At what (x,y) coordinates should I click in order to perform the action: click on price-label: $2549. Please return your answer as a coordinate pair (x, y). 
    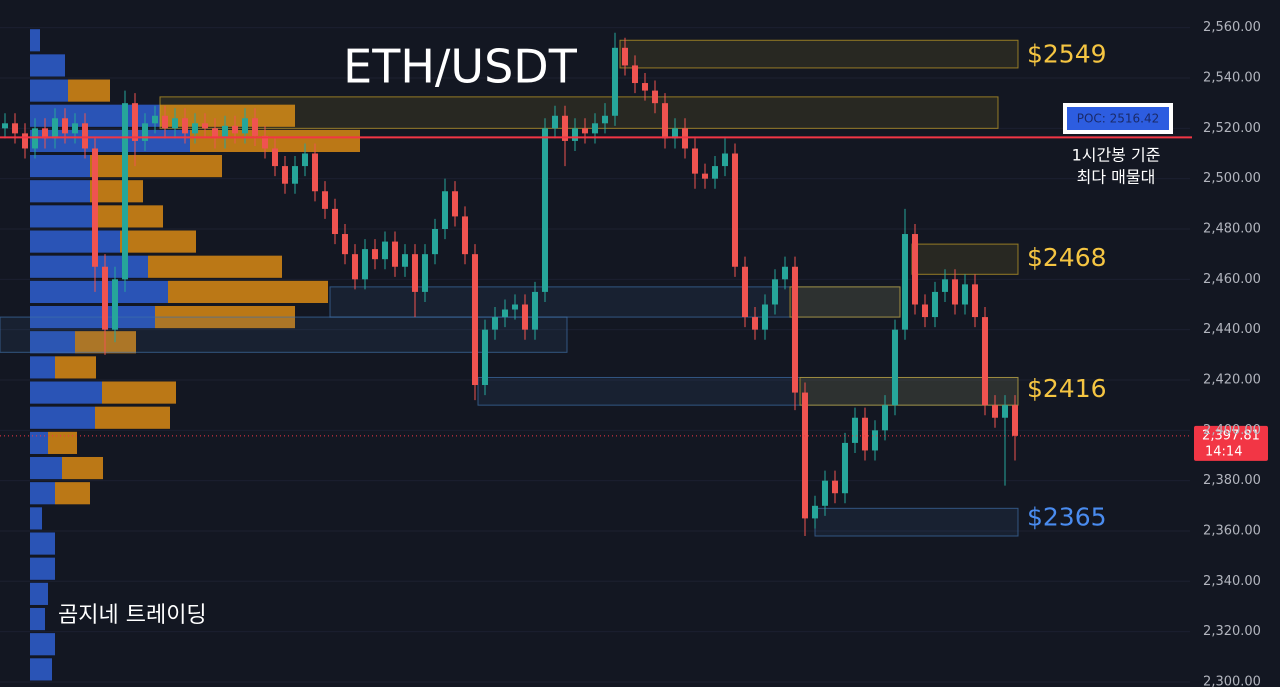
    Looking at the image, I should click on (1067, 53).